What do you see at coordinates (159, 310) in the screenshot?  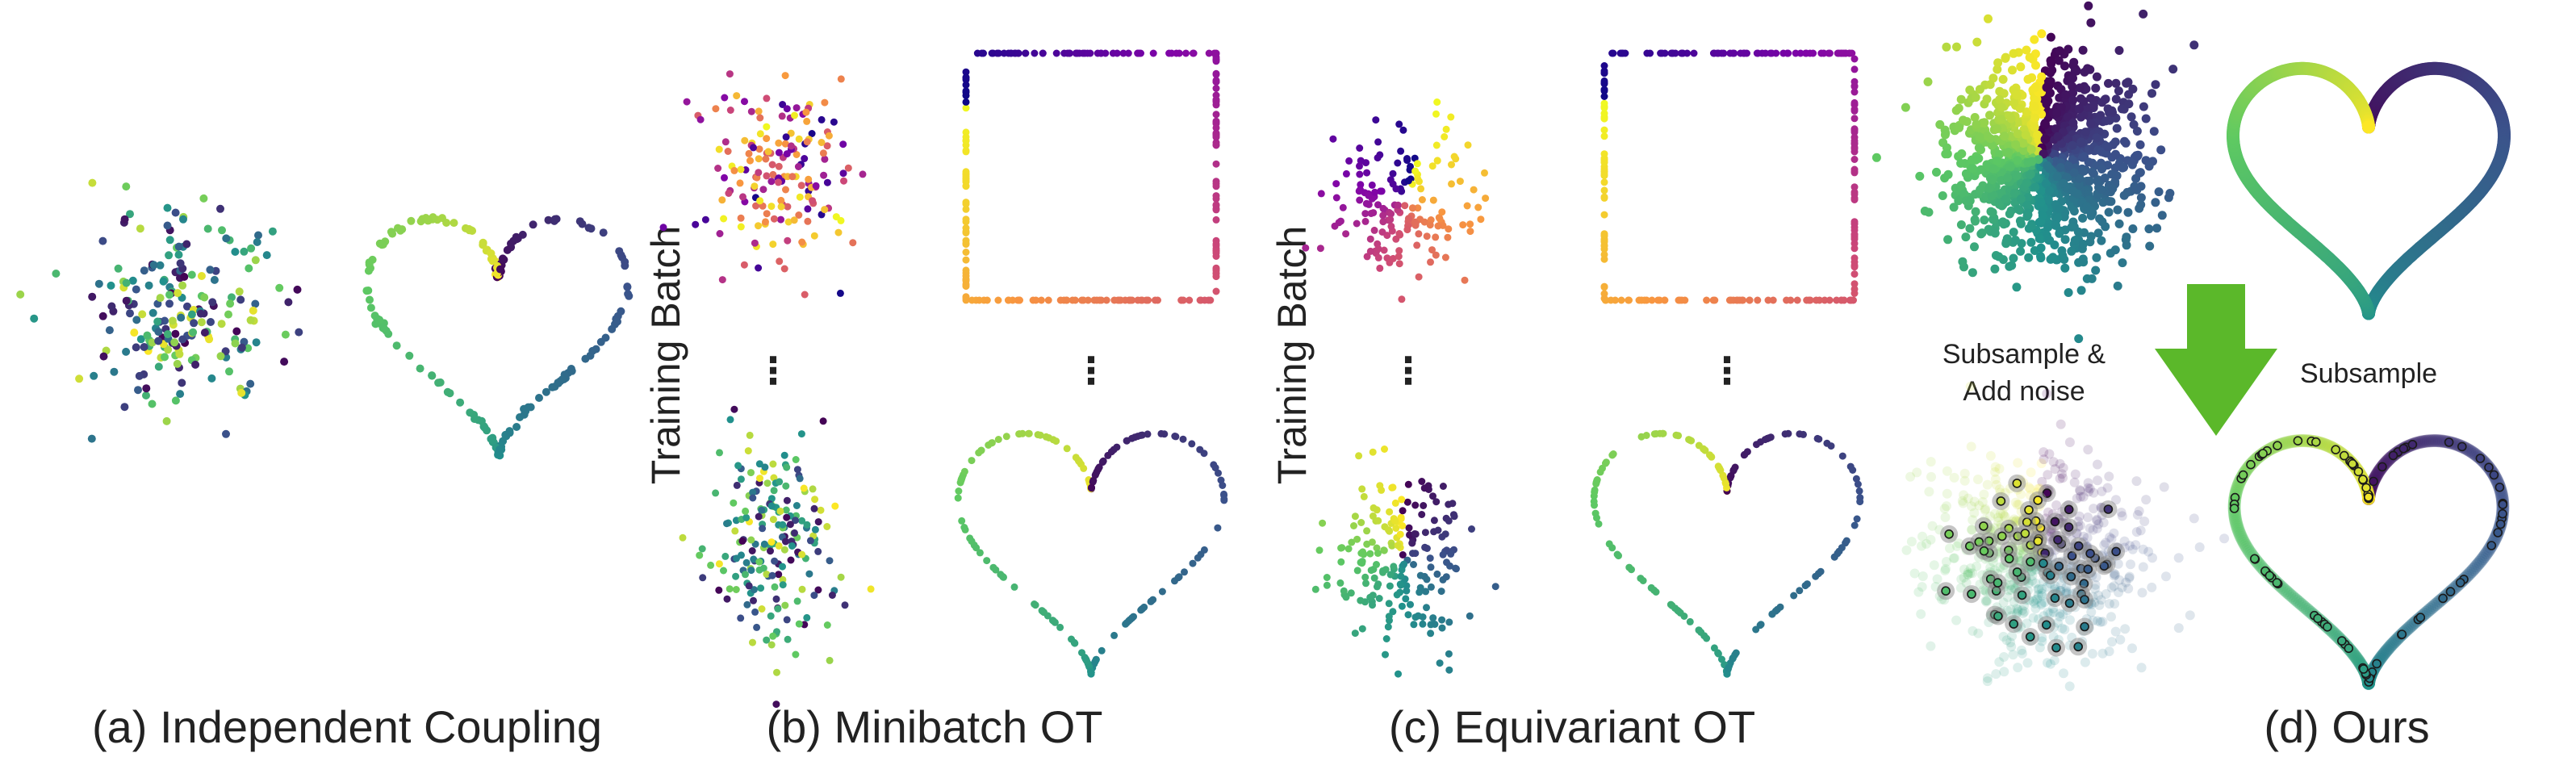 I see `panel-a-source-scatter` at bounding box center [159, 310].